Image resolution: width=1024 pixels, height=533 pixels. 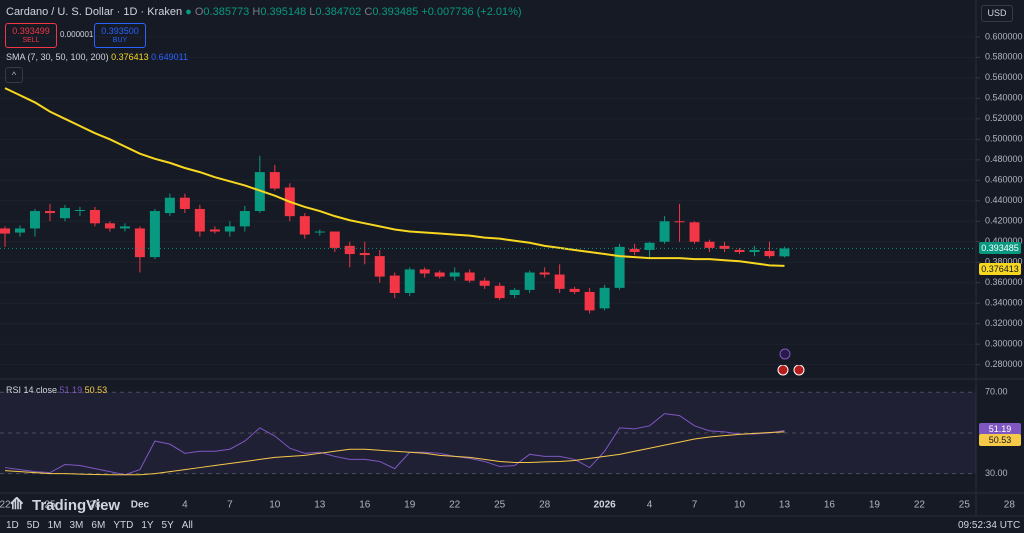 What do you see at coordinates (187, 525) in the screenshot?
I see `range-button: All` at bounding box center [187, 525].